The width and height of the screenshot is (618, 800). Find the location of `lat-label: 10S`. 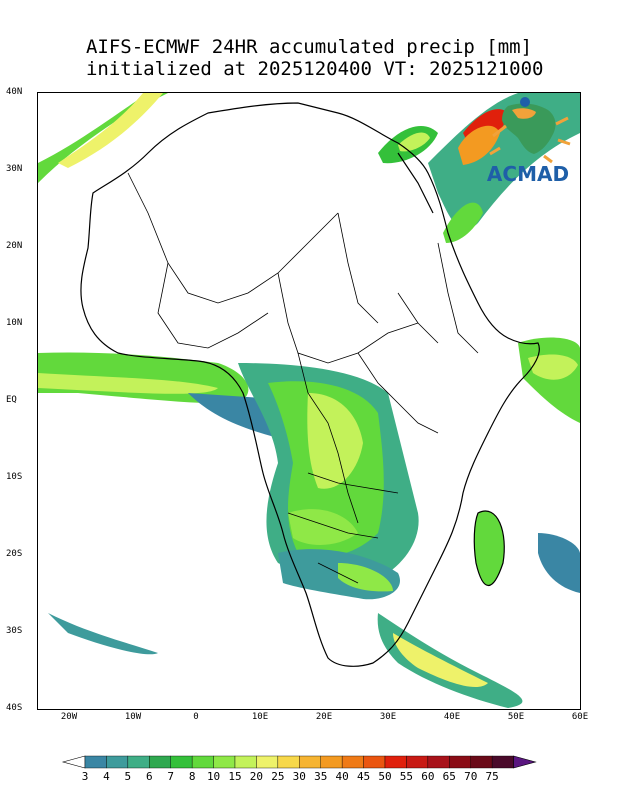

lat-label: 10S is located at coordinates (14, 477).